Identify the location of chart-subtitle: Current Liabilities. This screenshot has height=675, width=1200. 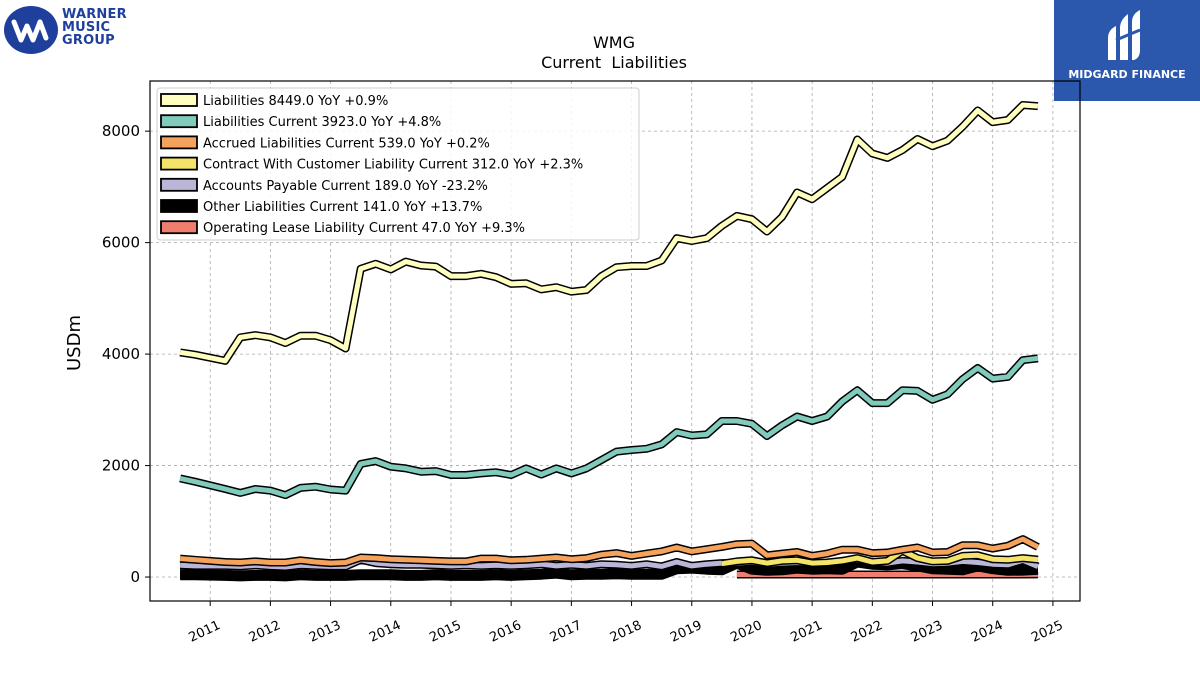
(614, 62).